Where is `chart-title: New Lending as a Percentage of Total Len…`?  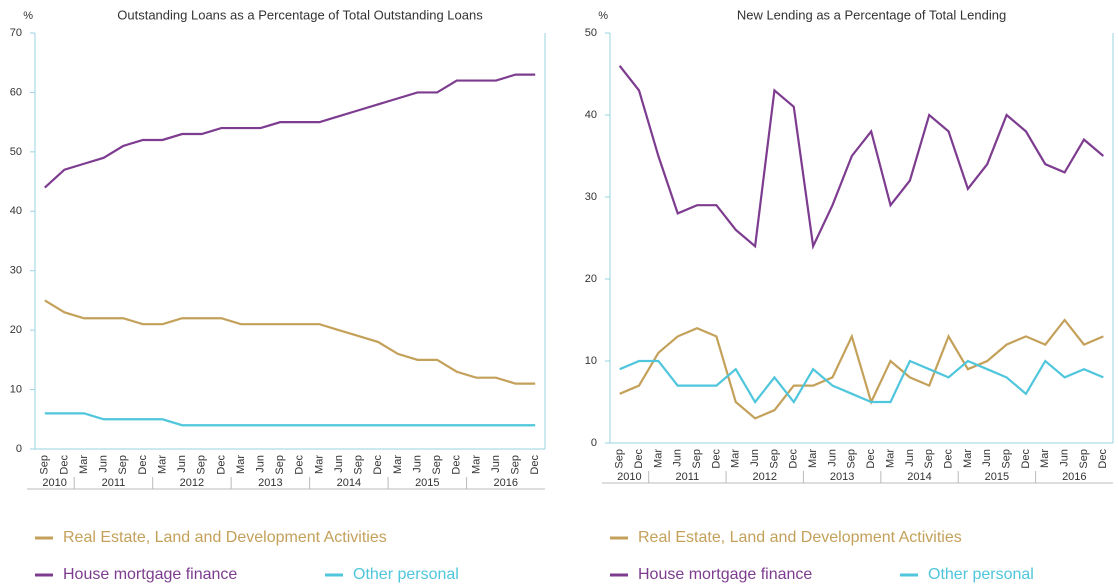
chart-title: New Lending as a Percentage of Total Len… is located at coordinates (871, 14).